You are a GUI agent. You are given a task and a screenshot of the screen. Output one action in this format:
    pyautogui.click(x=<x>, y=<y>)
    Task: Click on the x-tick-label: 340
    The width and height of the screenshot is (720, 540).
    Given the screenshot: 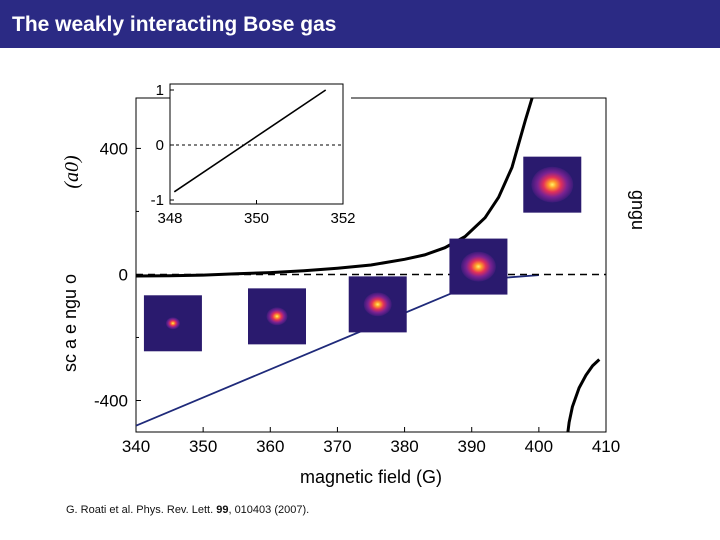 What is the action you would take?
    pyautogui.click(x=136, y=446)
    